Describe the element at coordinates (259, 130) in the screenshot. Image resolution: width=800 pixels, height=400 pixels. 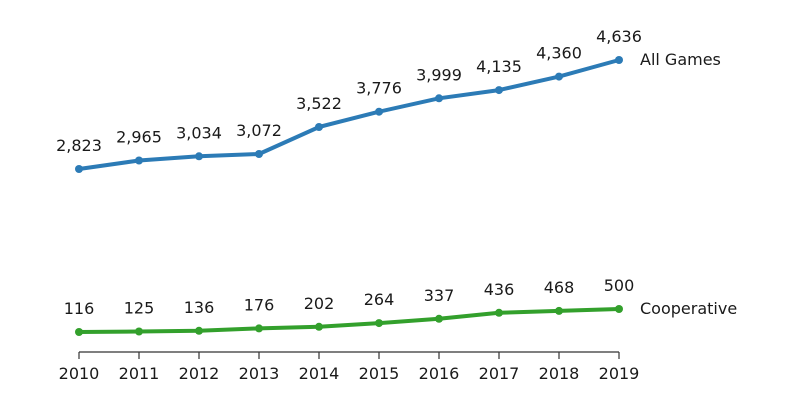
I see `data-label-all-games-2013: 3,072` at that location.